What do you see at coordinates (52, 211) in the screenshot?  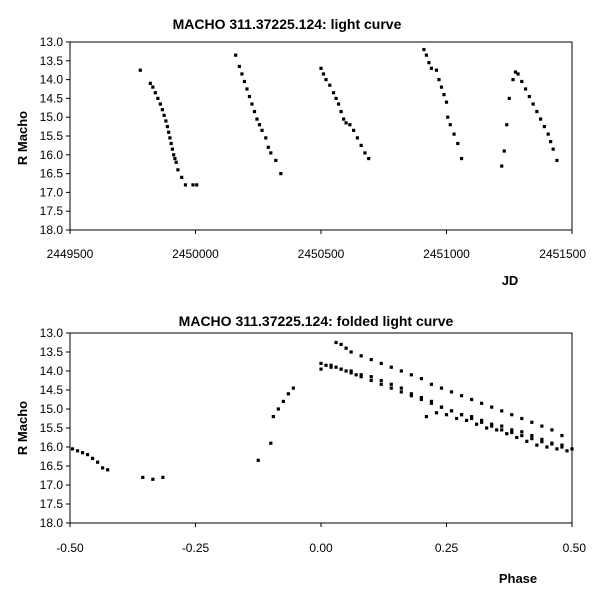 I see `chart1-y-tick-label: 17.5` at bounding box center [52, 211].